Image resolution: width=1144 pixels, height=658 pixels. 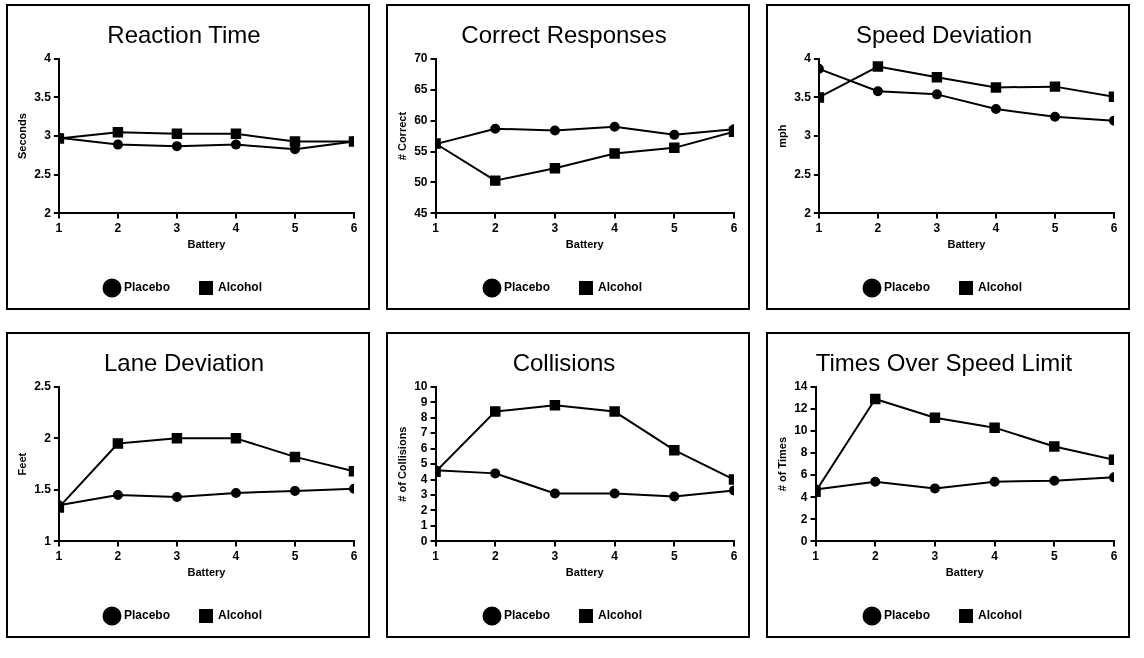 I want to click on y-axis-title: # Correct, so click(x=401, y=136).